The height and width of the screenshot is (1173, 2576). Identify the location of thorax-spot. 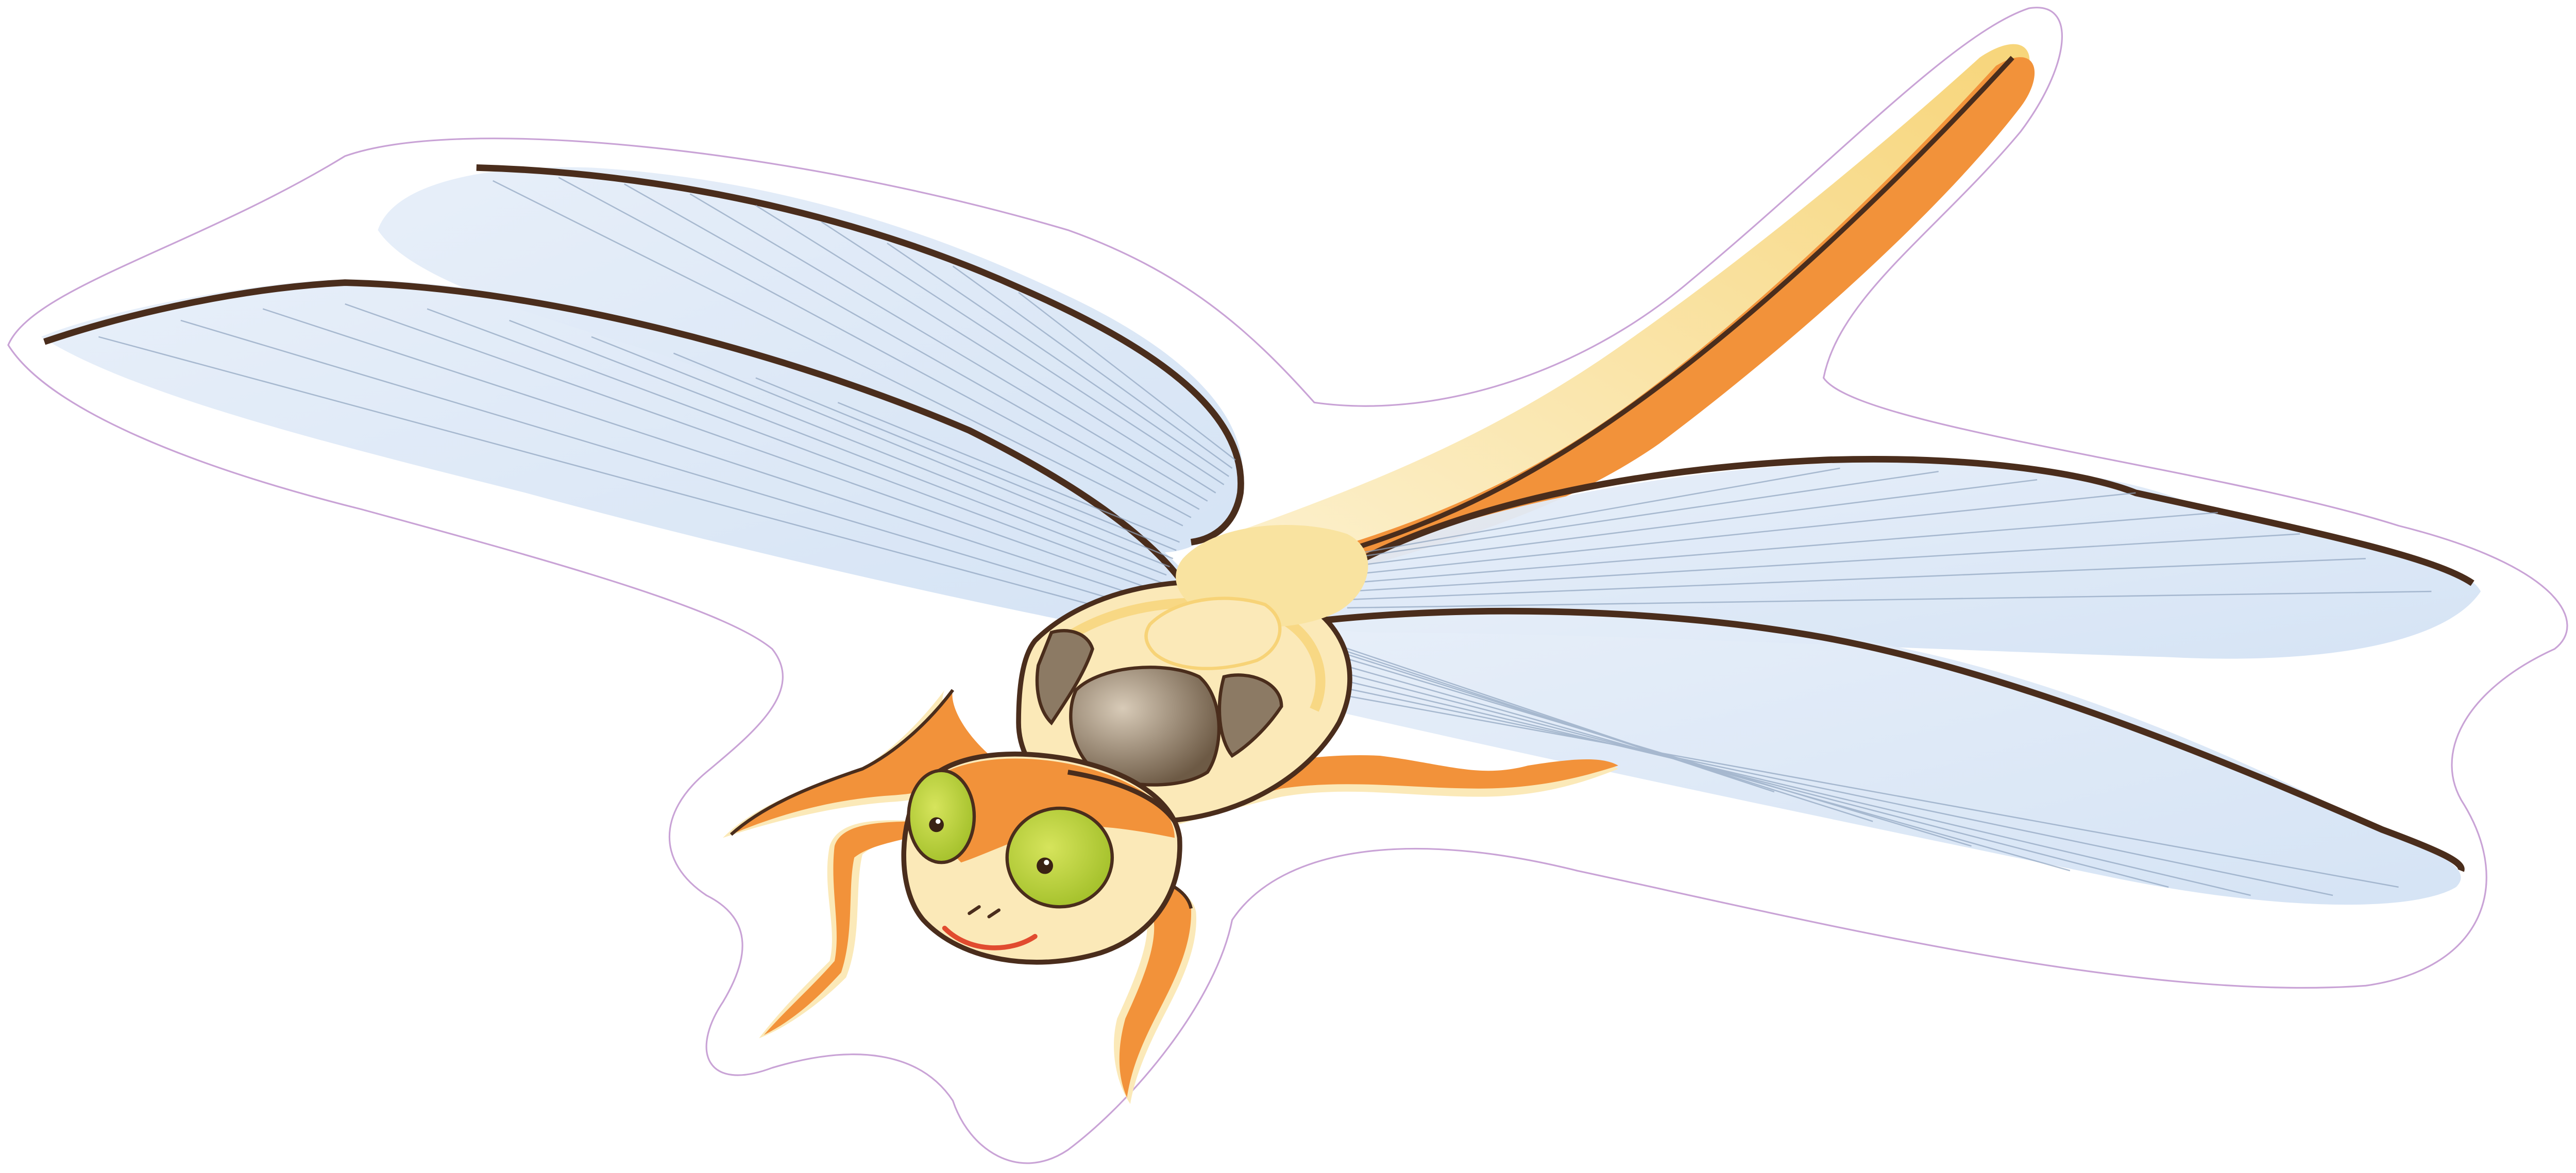
(1145, 726).